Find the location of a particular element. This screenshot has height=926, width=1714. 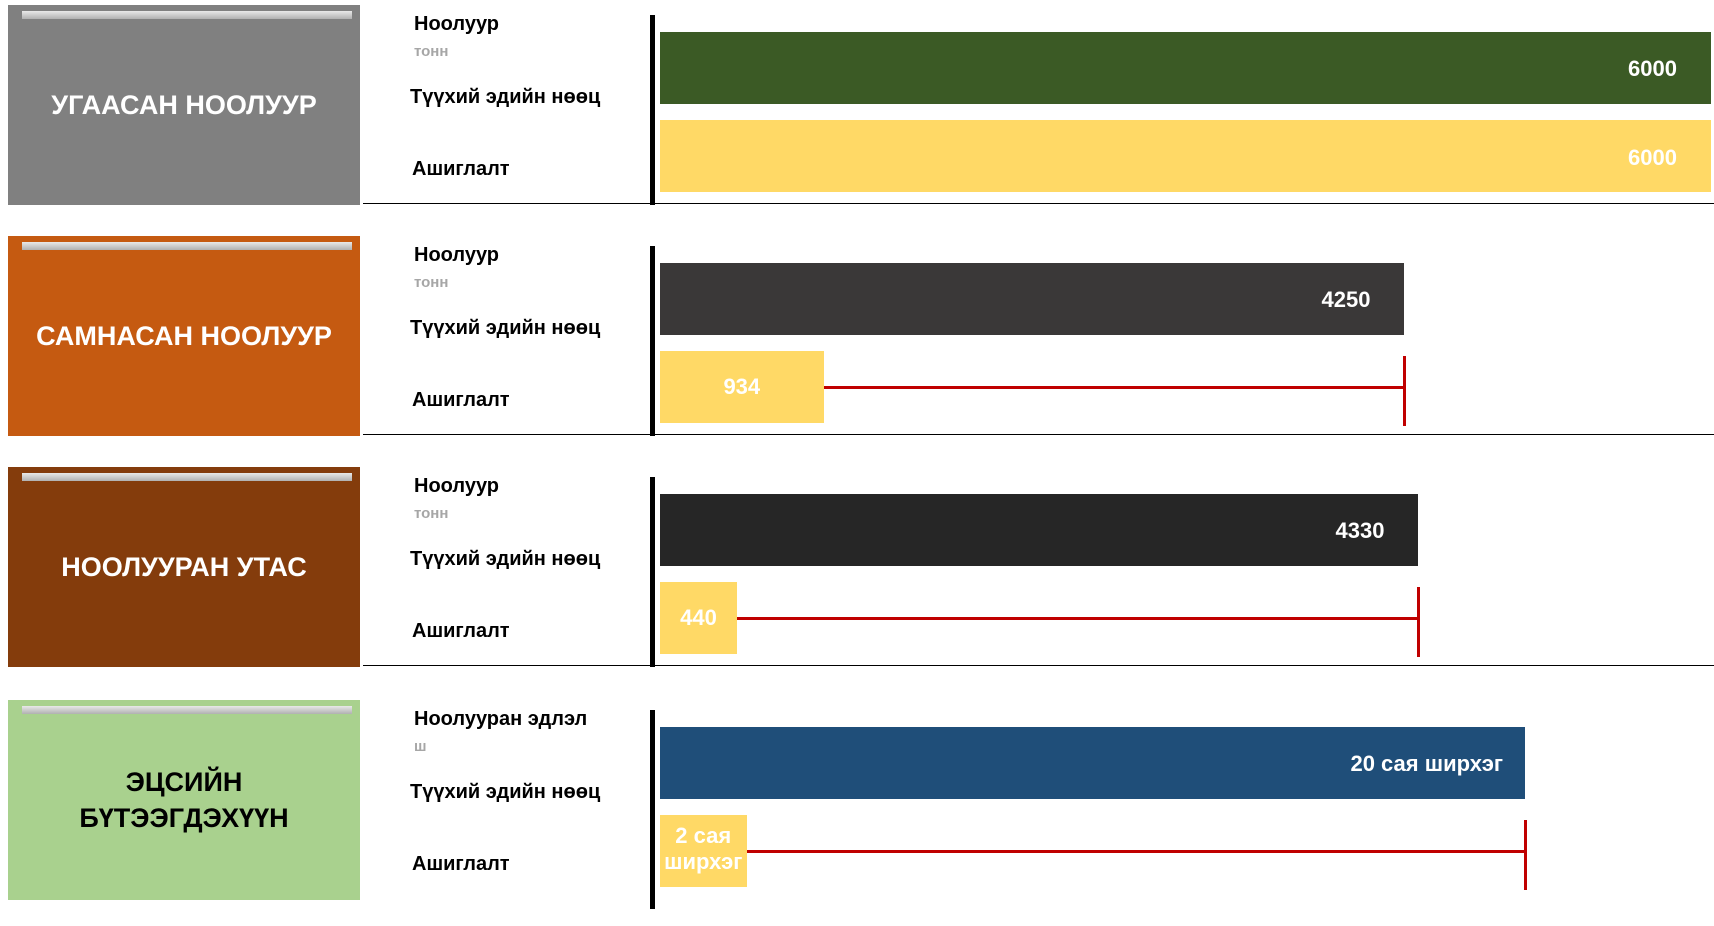

reserve-value-label: 4250 is located at coordinates (1346, 299).